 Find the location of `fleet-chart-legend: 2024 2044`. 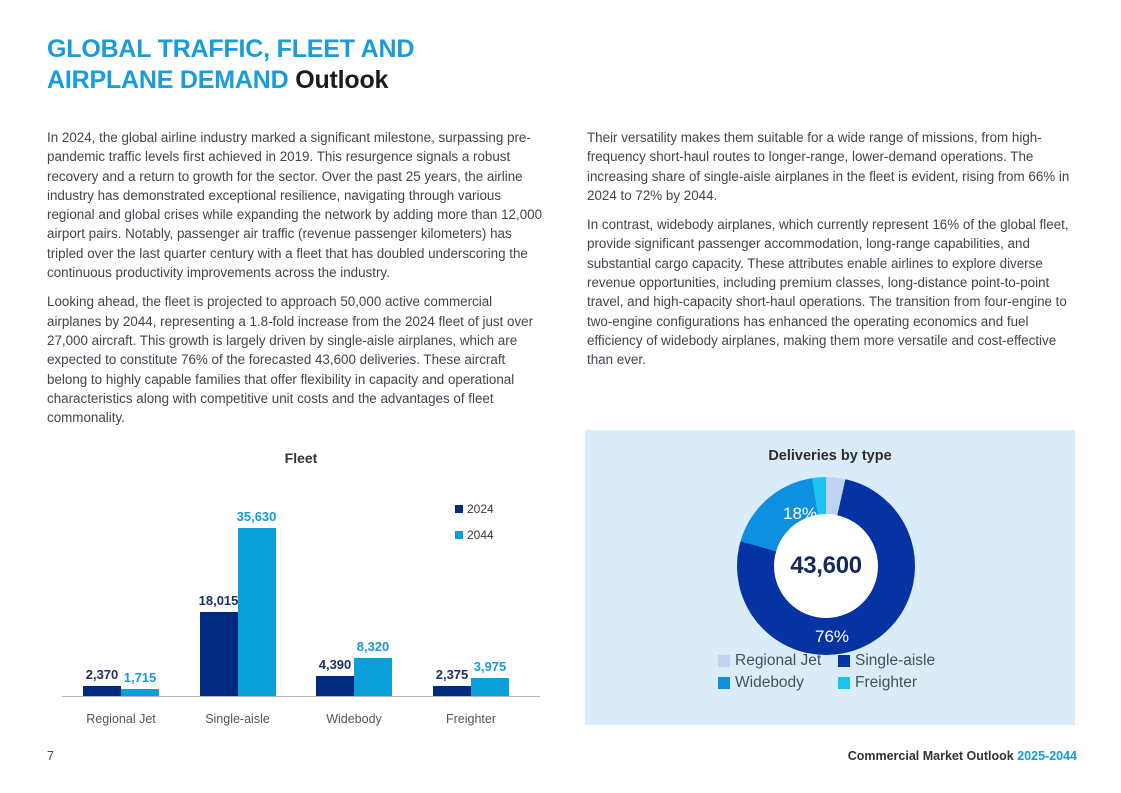

fleet-chart-legend: 2024 2044 is located at coordinates (474, 522).